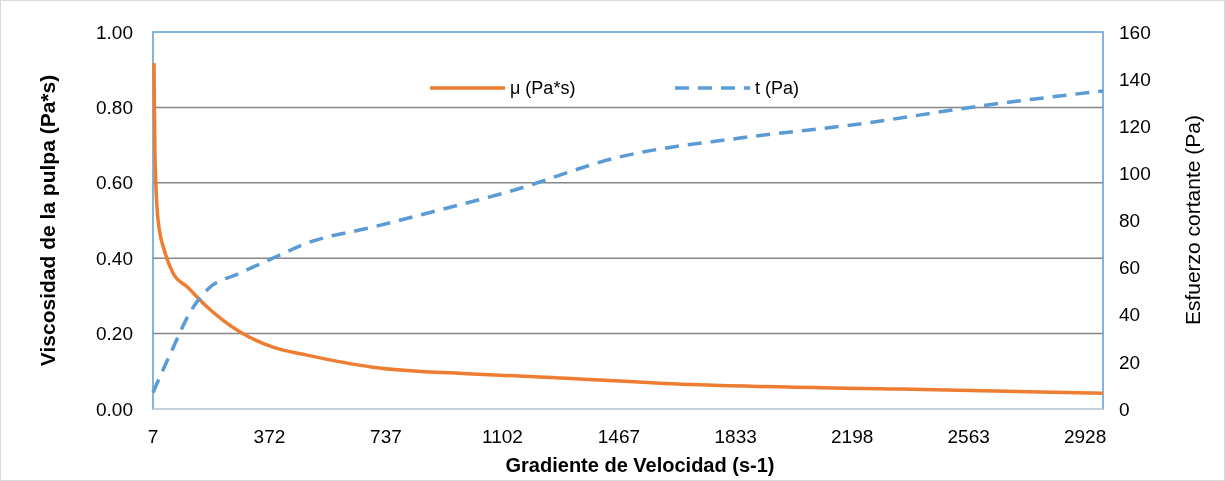  What do you see at coordinates (114, 108) in the screenshot?
I see `y-tick-label: 0.80` at bounding box center [114, 108].